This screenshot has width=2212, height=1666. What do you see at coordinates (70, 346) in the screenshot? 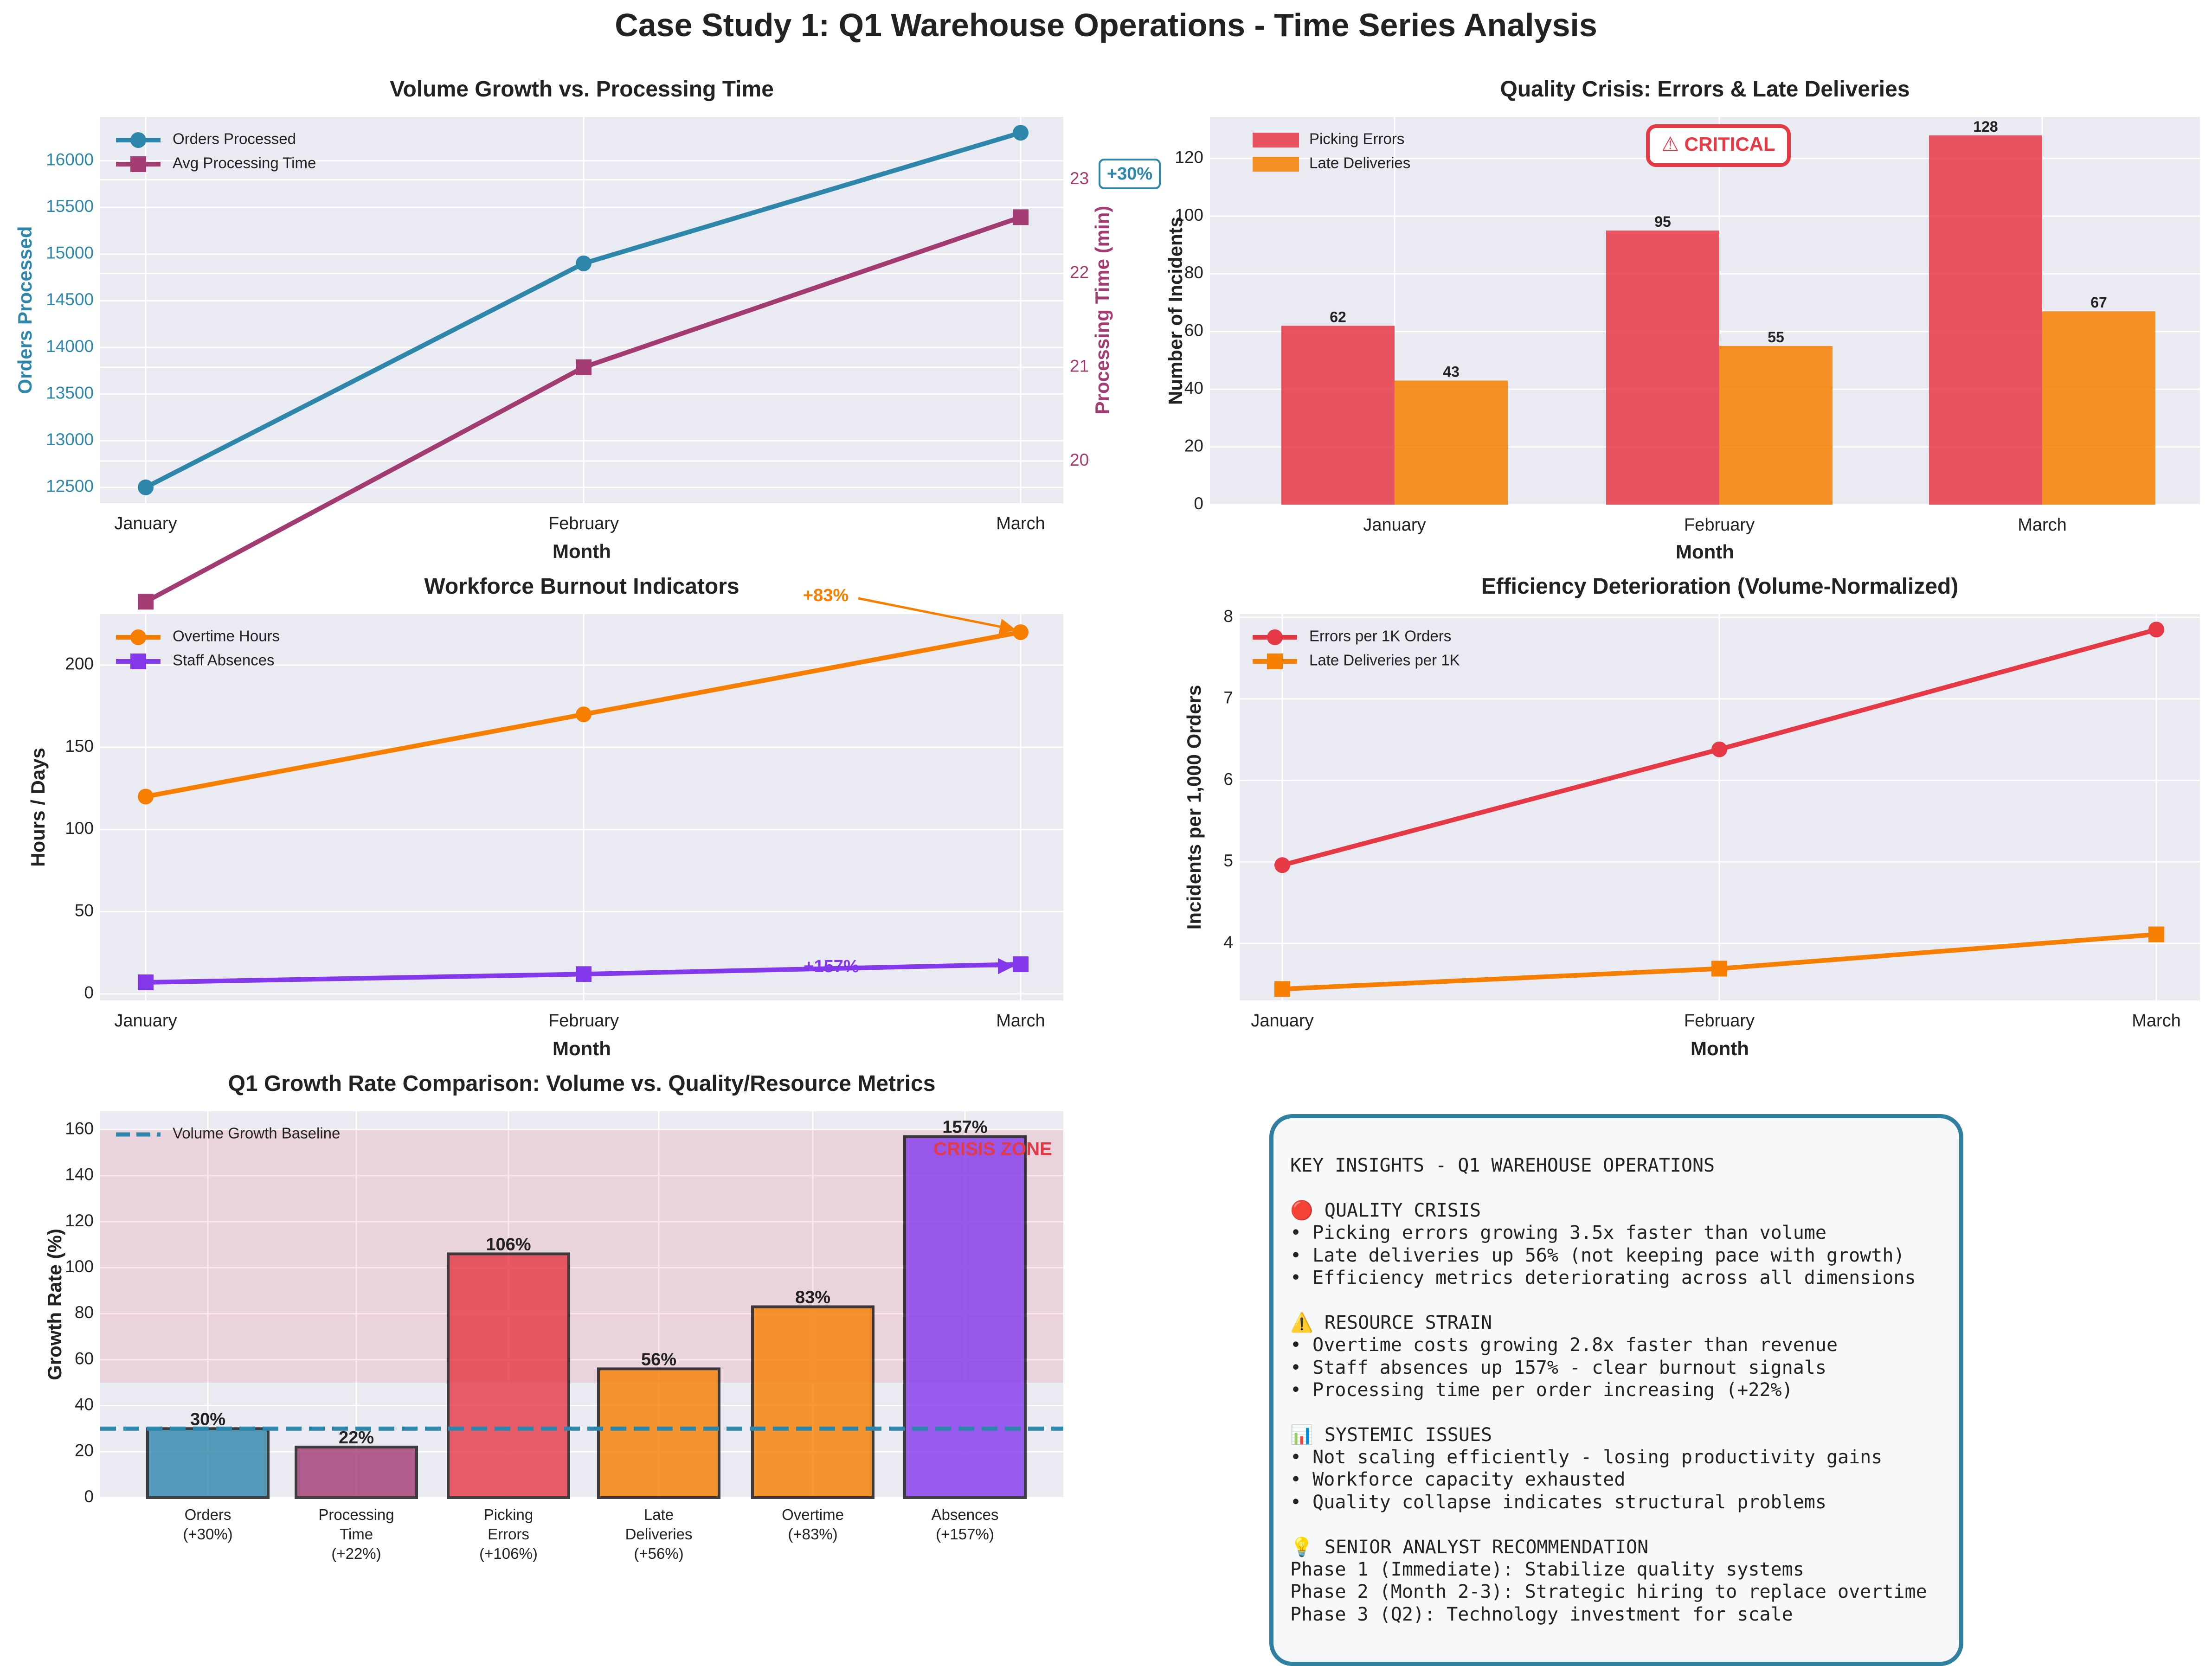
I see `y-tick-label: 14000` at bounding box center [70, 346].